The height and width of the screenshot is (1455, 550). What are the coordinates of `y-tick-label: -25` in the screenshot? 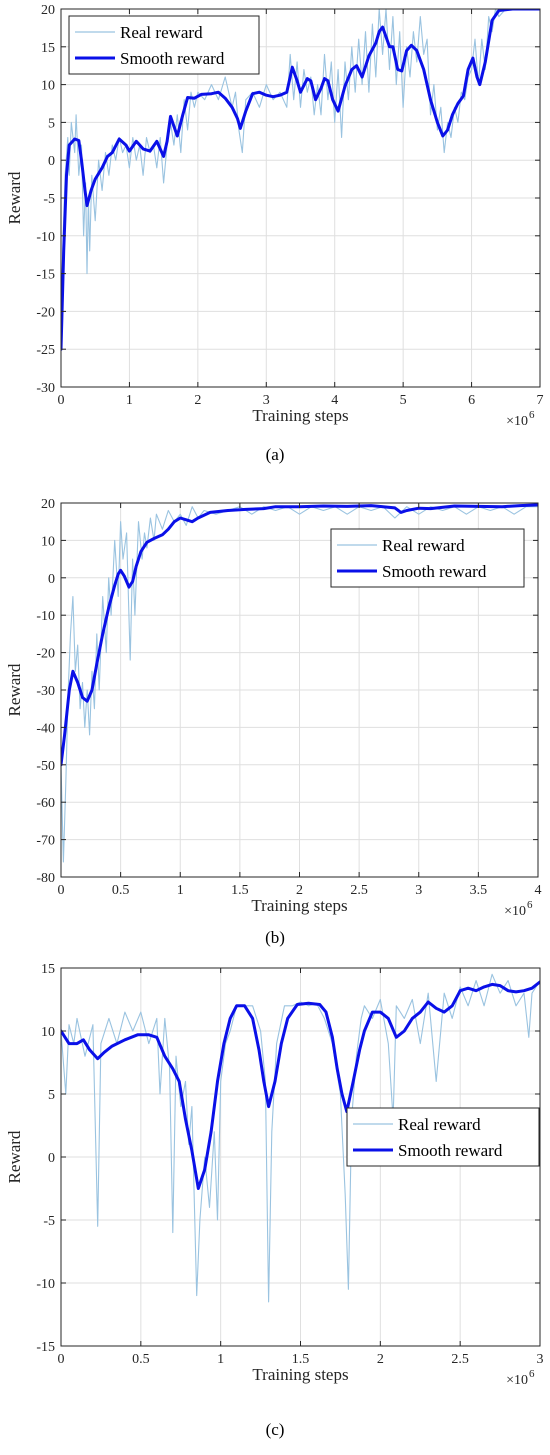 It's located at (45, 350).